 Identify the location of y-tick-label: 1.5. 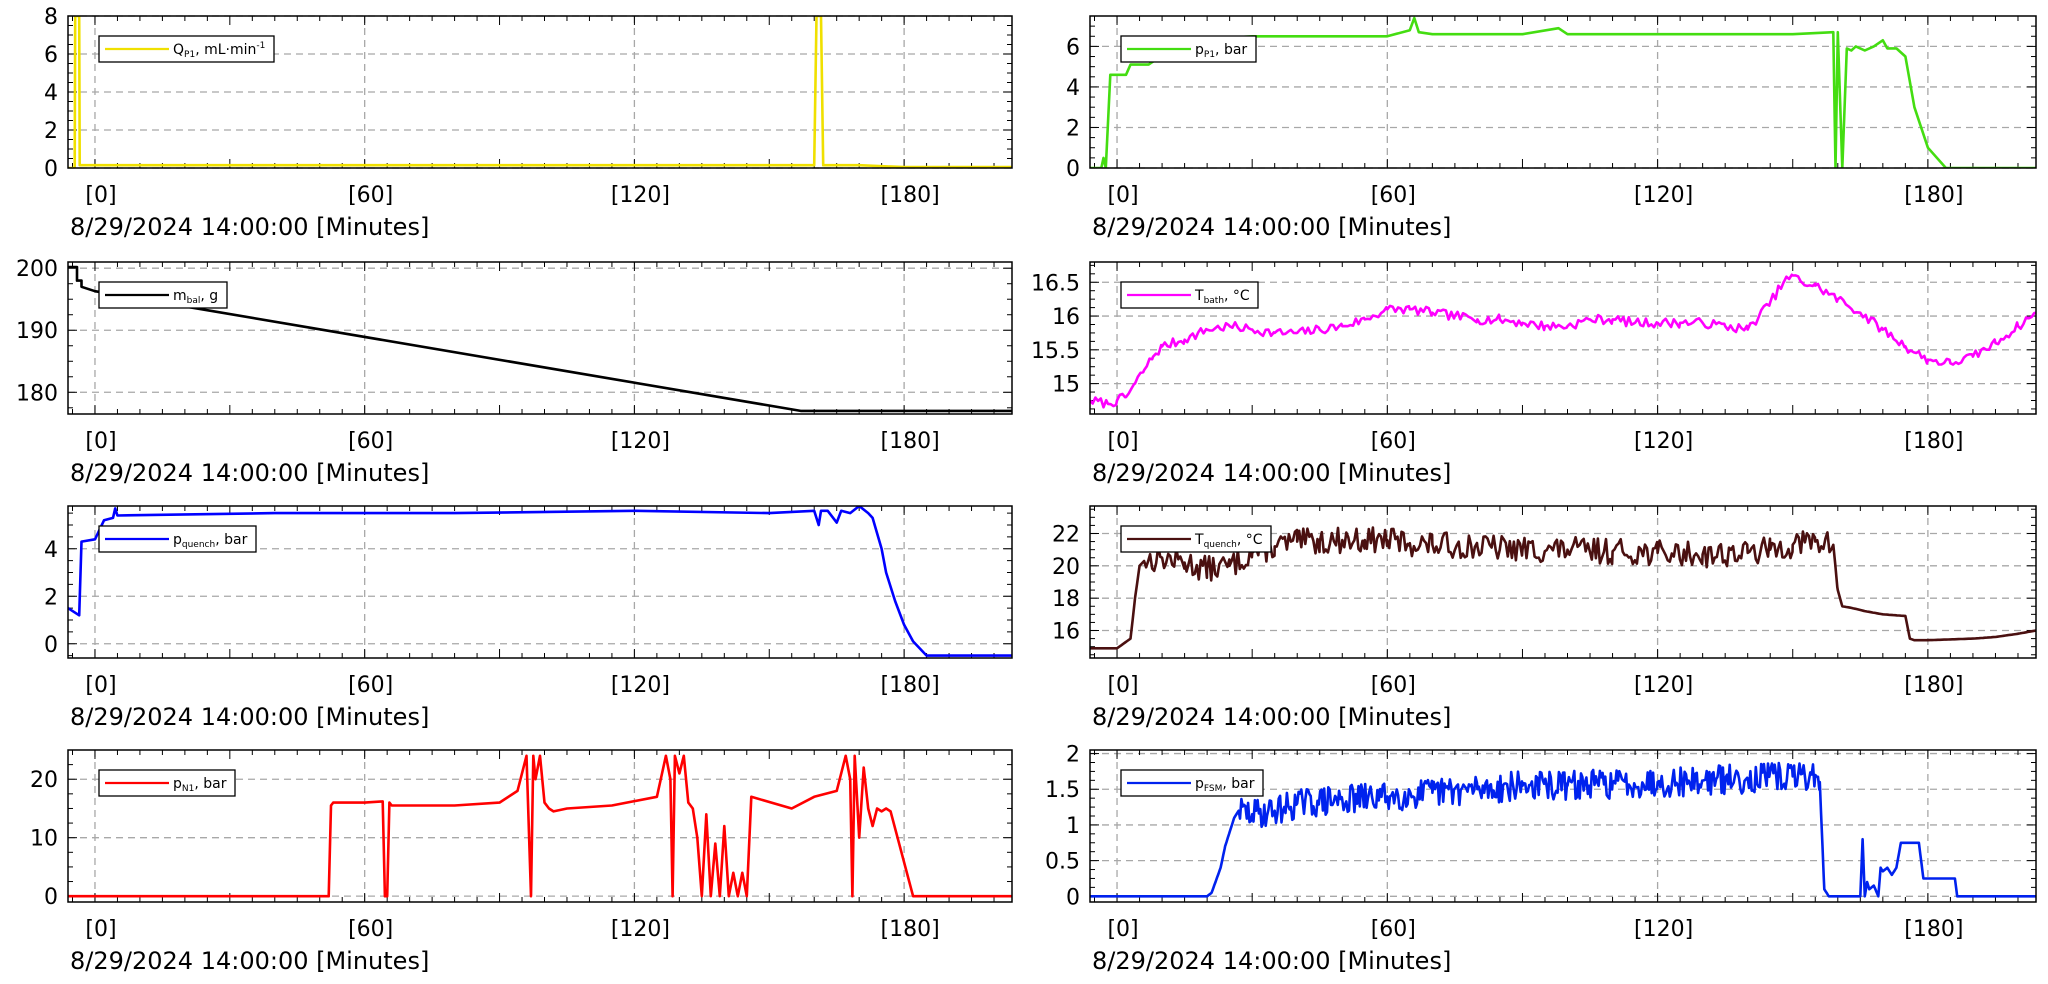
(1062, 790).